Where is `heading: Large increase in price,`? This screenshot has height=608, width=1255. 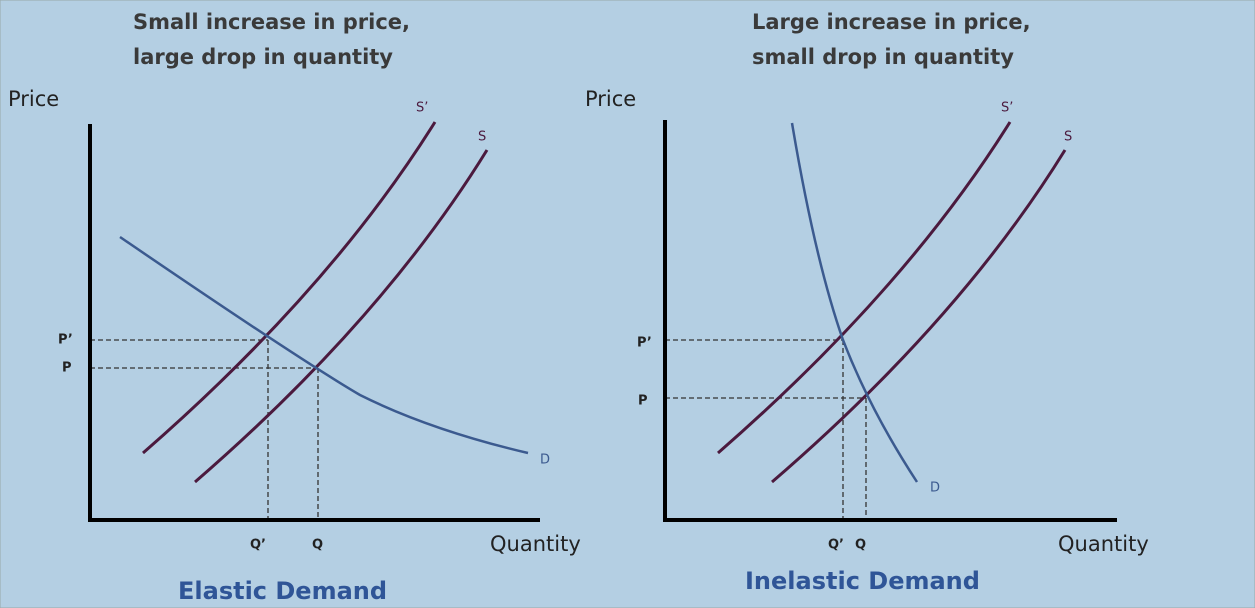
heading: Large increase in price, is located at coordinates (891, 22).